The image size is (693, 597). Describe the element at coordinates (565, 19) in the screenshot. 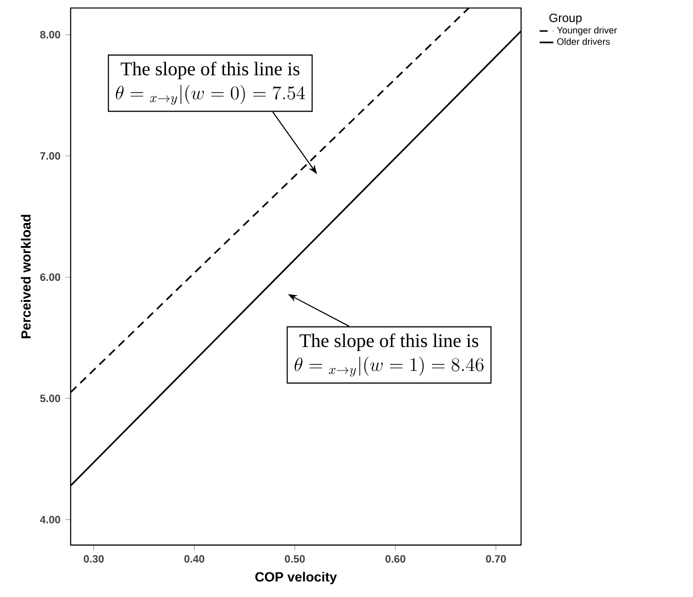

I see `legend-title: Group` at that location.